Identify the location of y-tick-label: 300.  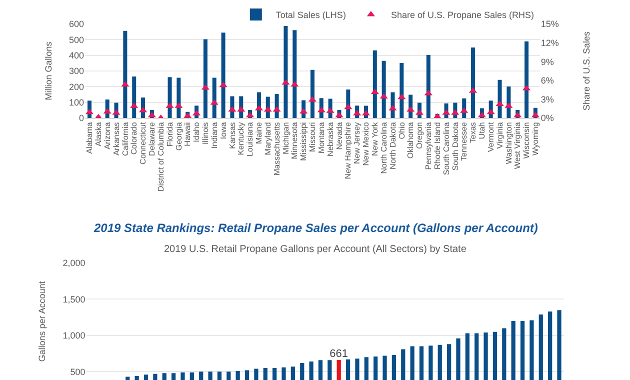
(76, 71).